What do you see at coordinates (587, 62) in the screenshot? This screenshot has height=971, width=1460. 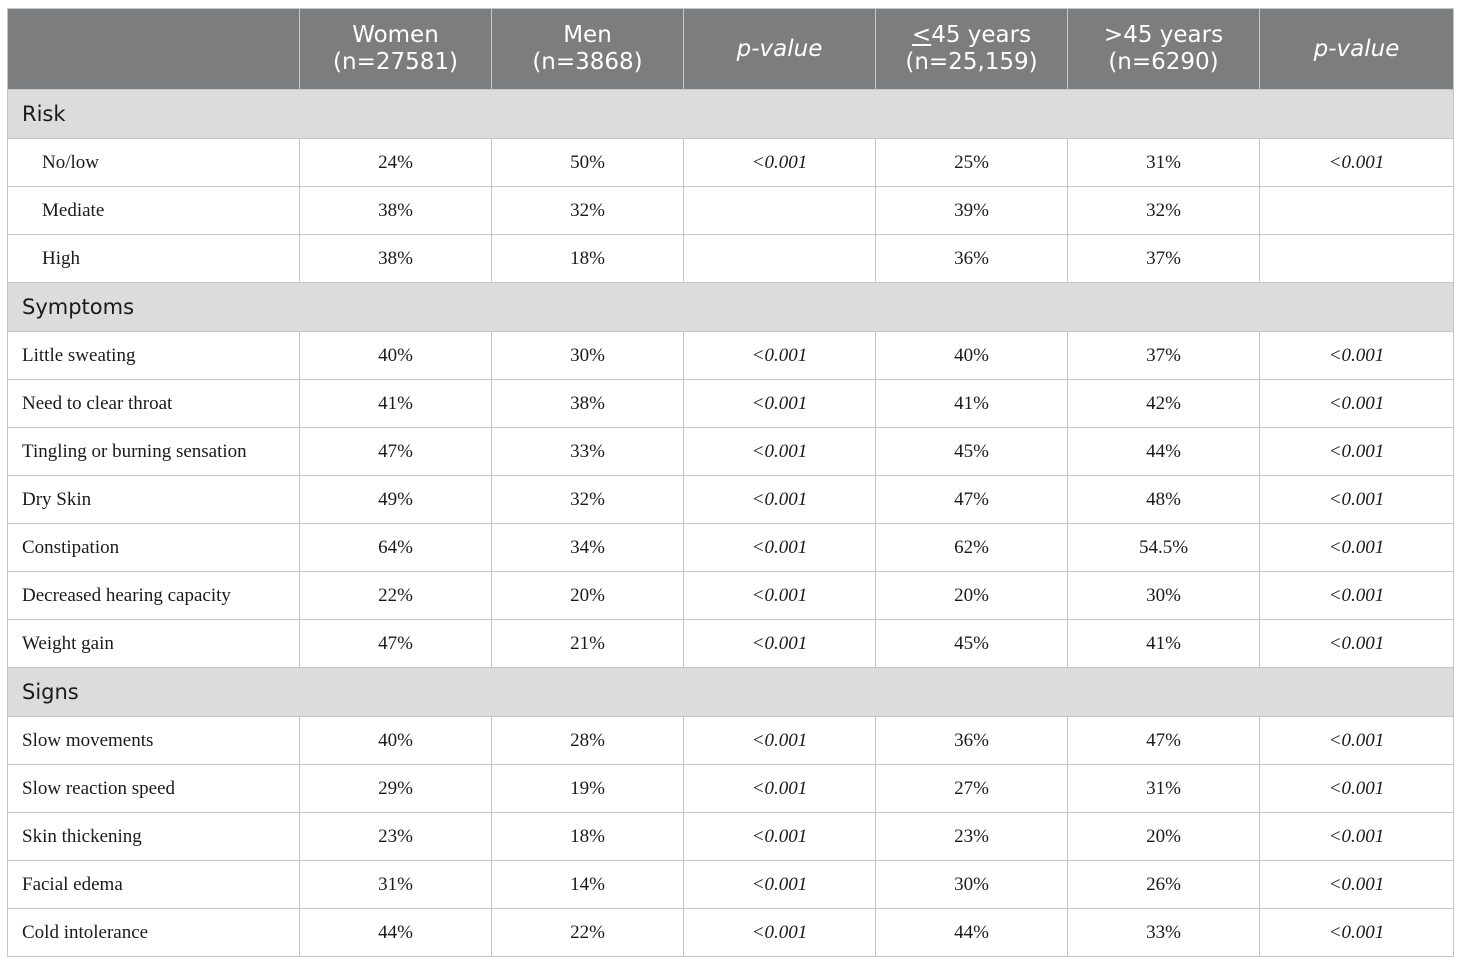 I see `header-men-n: (n=3868)` at bounding box center [587, 62].